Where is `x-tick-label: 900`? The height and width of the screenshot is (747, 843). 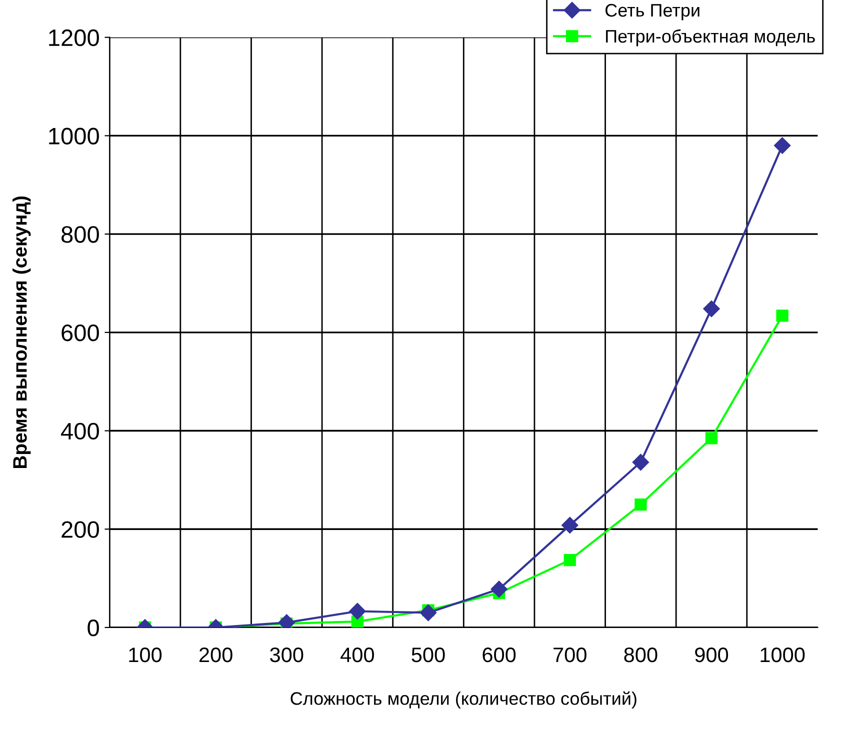 x-tick-label: 900 is located at coordinates (711, 654).